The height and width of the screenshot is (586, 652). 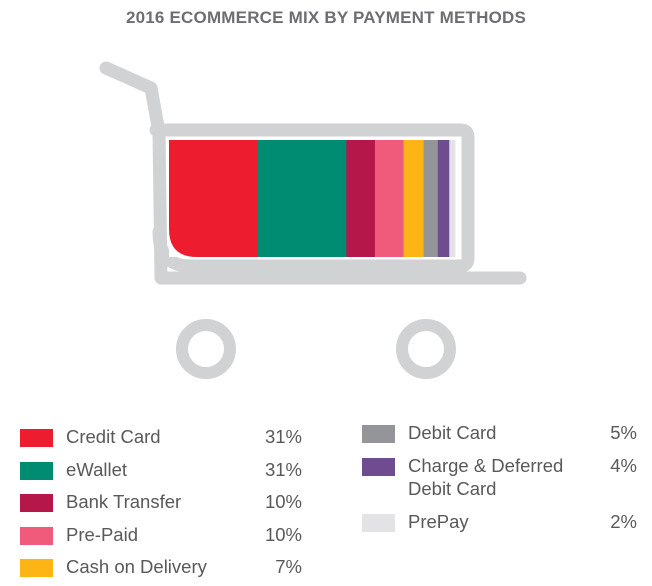 What do you see at coordinates (438, 521) in the screenshot?
I see `legend-label: PrePay` at bounding box center [438, 521].